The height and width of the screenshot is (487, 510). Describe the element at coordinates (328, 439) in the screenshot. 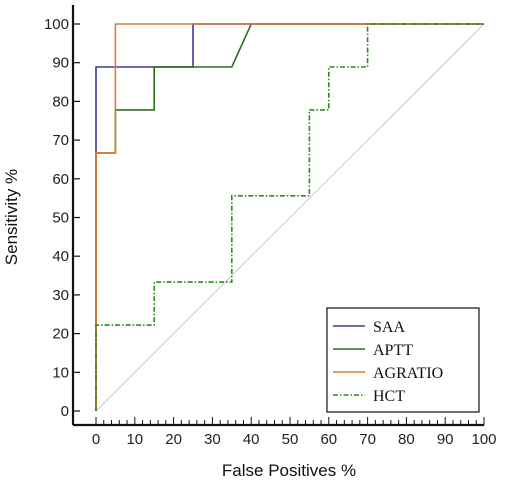

I see `x-tick-label: 60` at that location.